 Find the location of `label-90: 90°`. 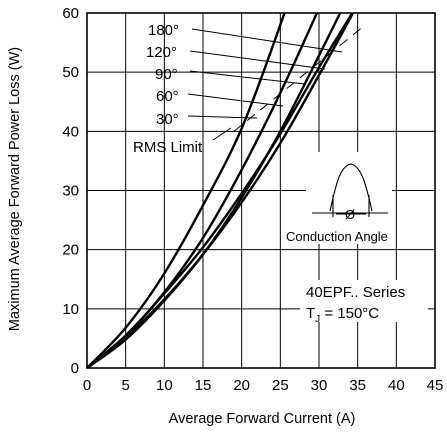

label-90: 90° is located at coordinates (166, 74).